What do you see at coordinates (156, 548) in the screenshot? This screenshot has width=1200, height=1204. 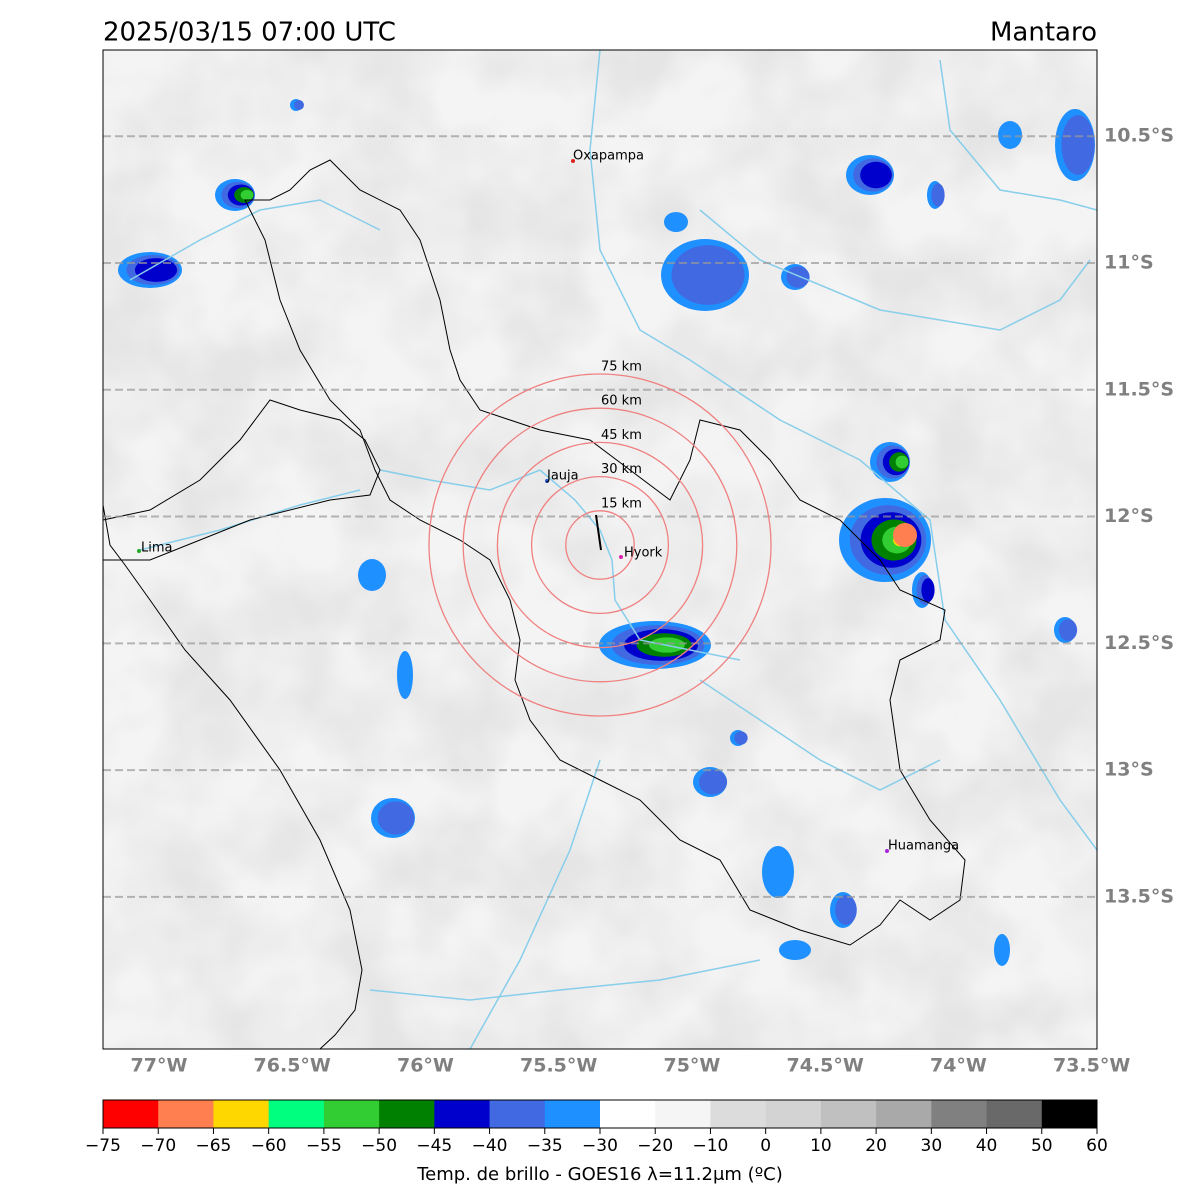 I see `city-label: Lima` at bounding box center [156, 548].